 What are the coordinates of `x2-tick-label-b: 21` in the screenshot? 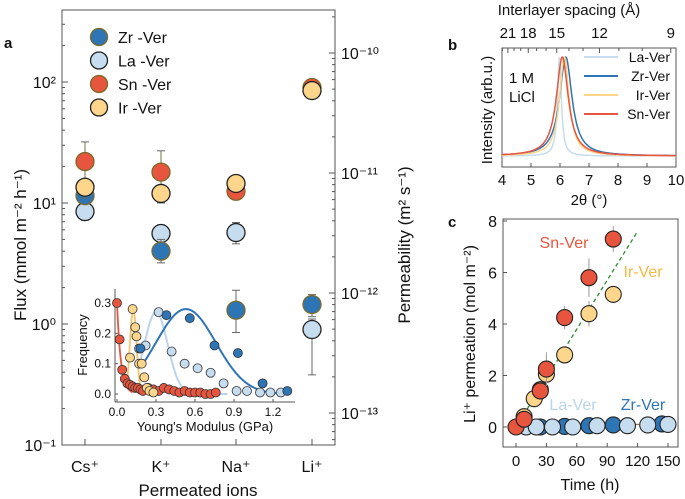 It's located at (508, 33).